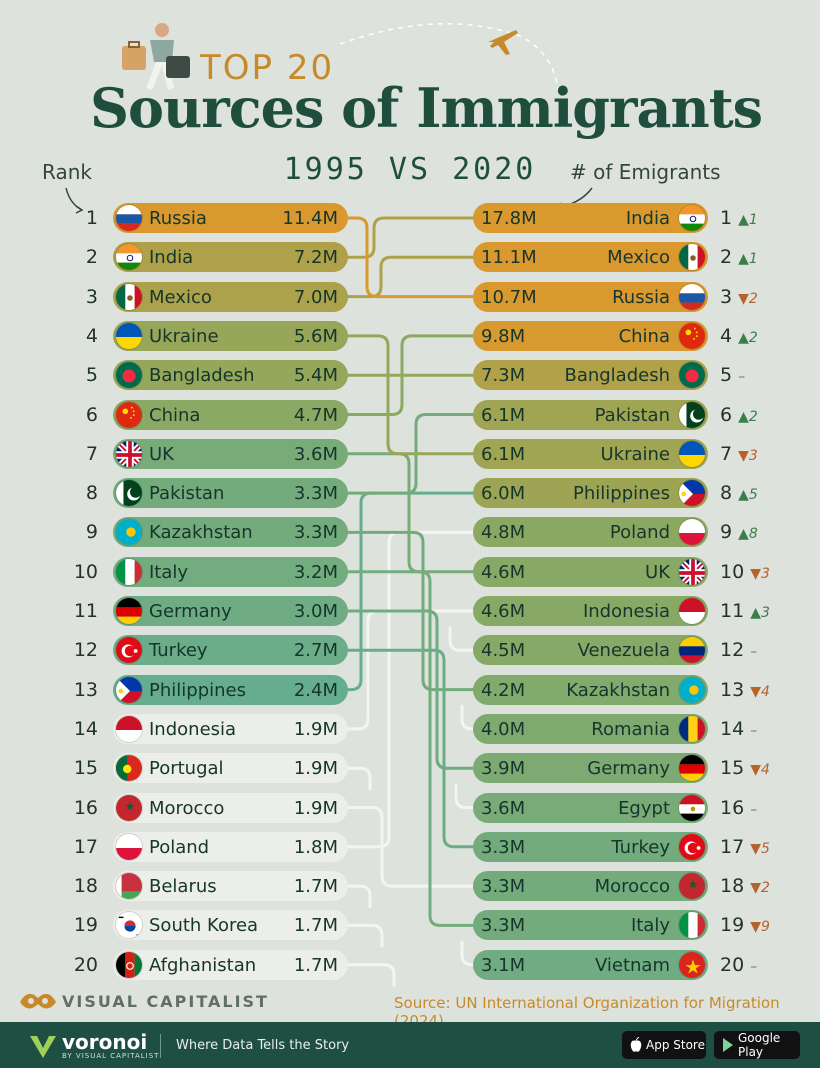  What do you see at coordinates (503, 494) in the screenshot?
I see `emigrant-value: 6.0M` at bounding box center [503, 494].